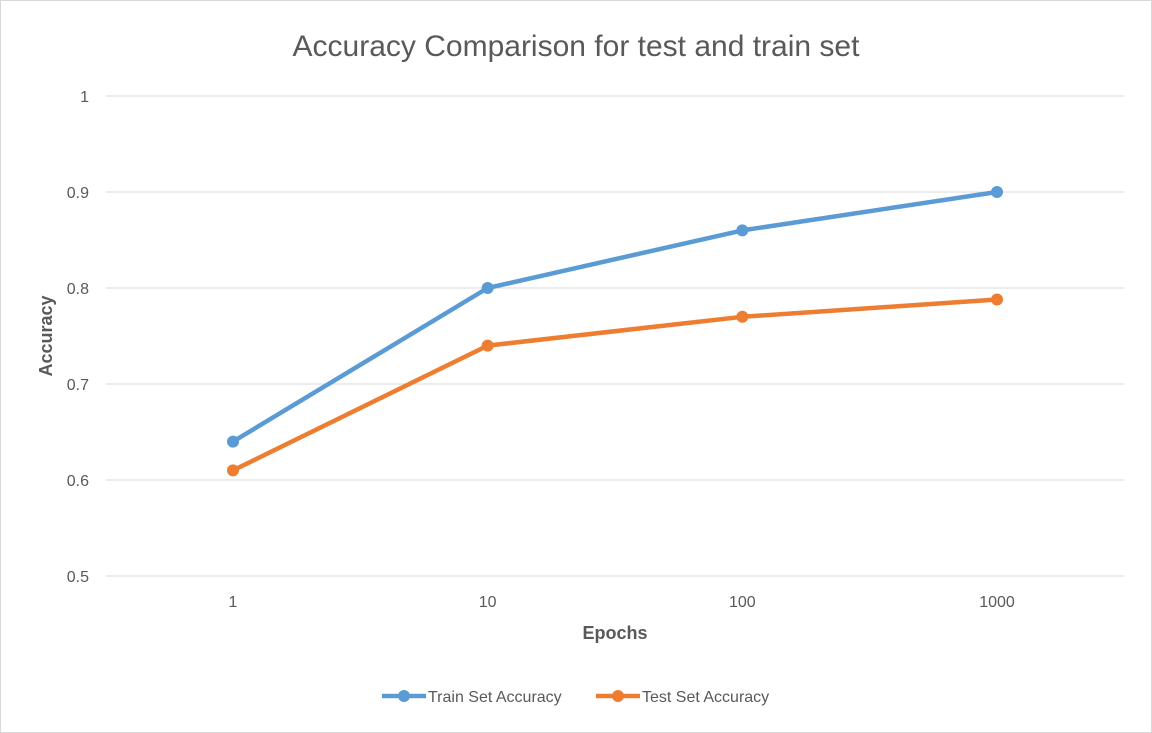  What do you see at coordinates (997, 602) in the screenshot?
I see `x-tick-label: 1000` at bounding box center [997, 602].